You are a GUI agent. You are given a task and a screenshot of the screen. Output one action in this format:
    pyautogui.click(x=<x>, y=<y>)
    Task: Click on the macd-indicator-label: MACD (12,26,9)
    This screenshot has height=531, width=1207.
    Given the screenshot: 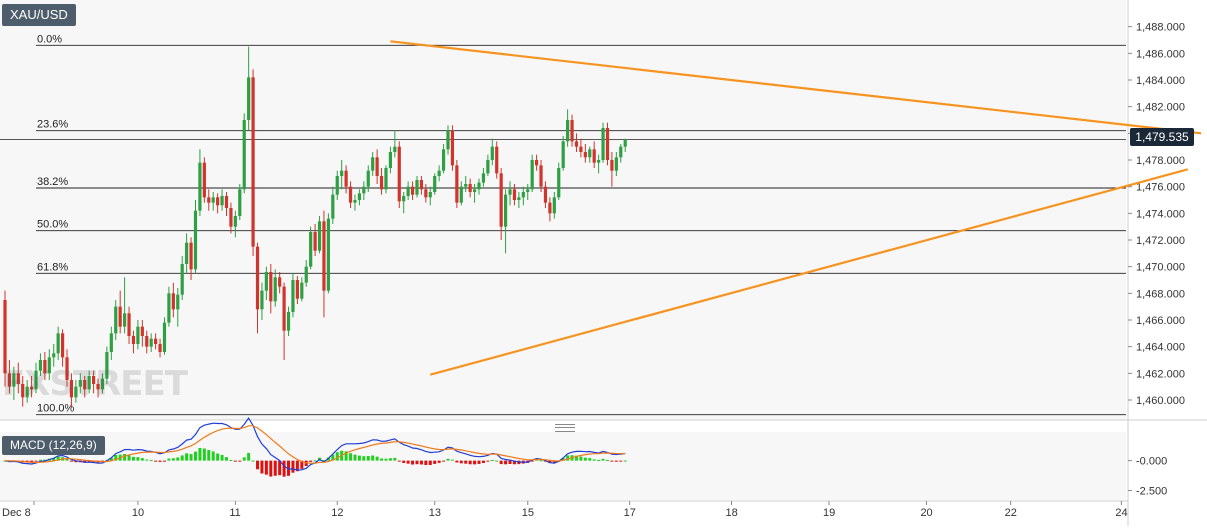 What is the action you would take?
    pyautogui.click(x=53, y=445)
    